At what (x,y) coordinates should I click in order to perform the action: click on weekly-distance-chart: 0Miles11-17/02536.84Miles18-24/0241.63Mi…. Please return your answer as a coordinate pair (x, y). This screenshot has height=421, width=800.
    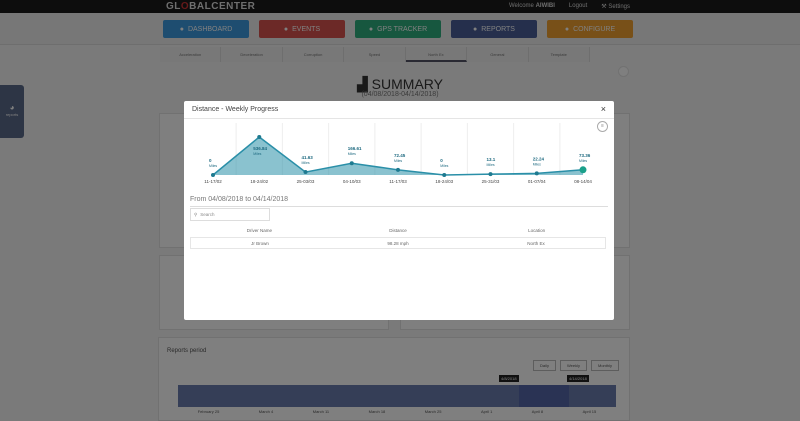
    Looking at the image, I should click on (398, 153).